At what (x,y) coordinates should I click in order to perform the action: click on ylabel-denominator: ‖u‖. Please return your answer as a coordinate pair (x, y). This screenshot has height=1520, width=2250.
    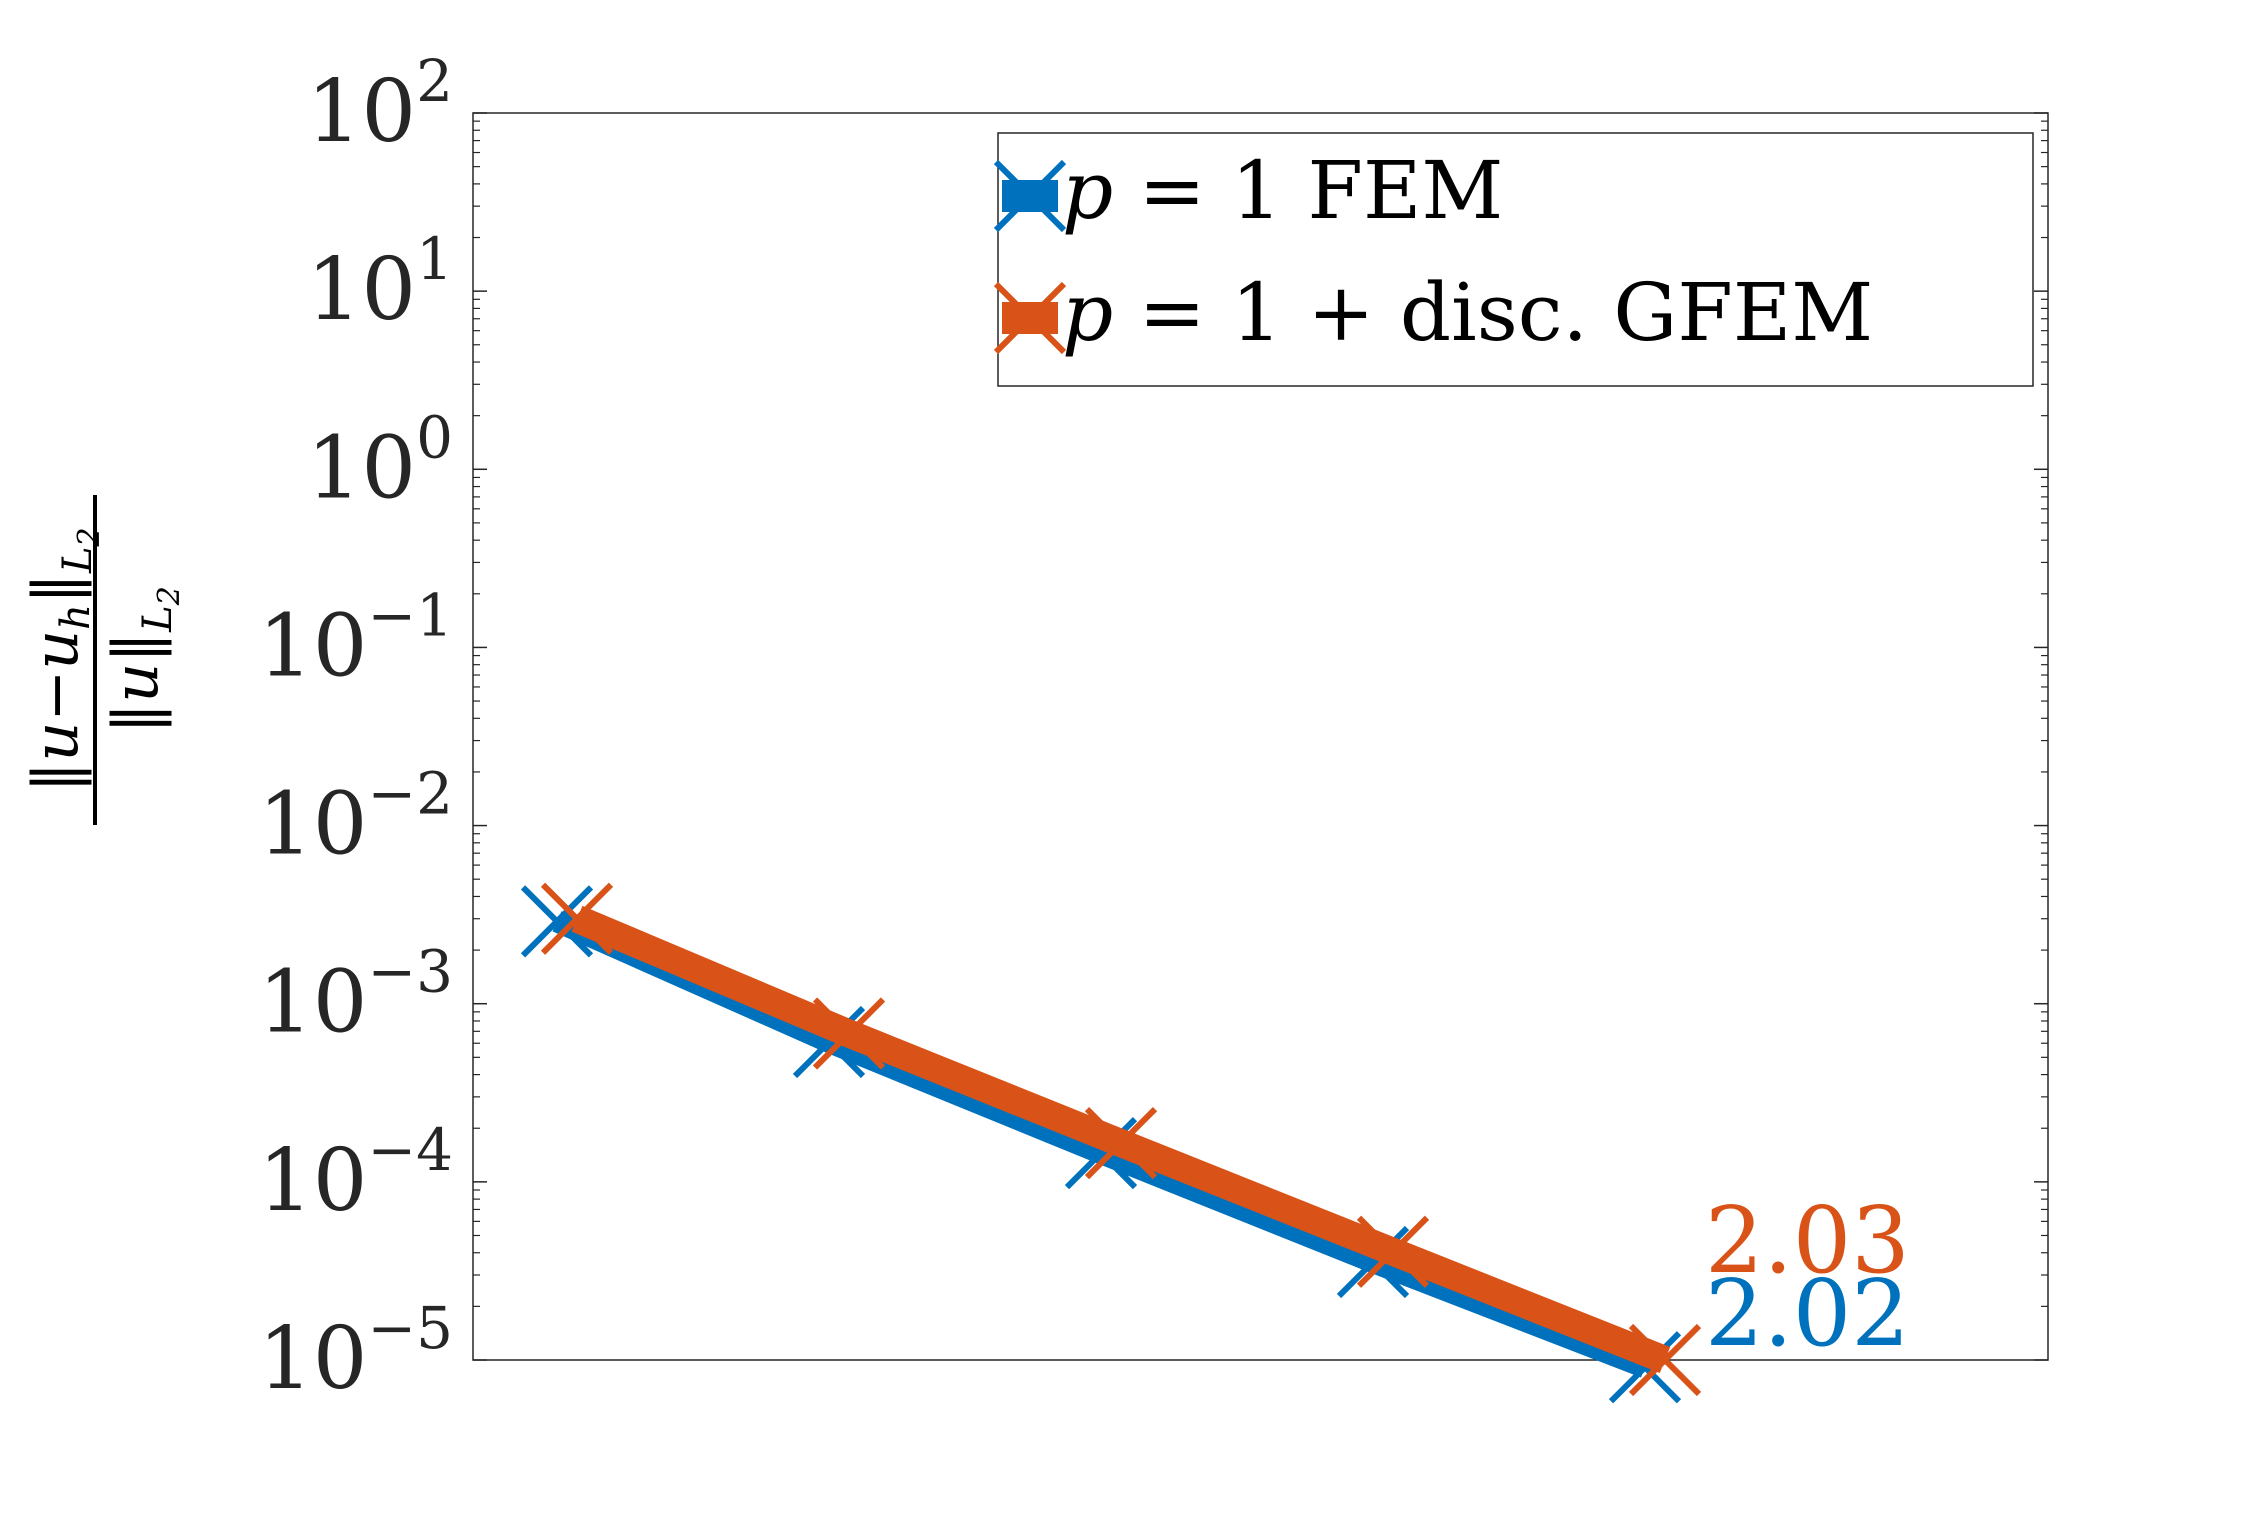
    Looking at the image, I should click on (135, 683).